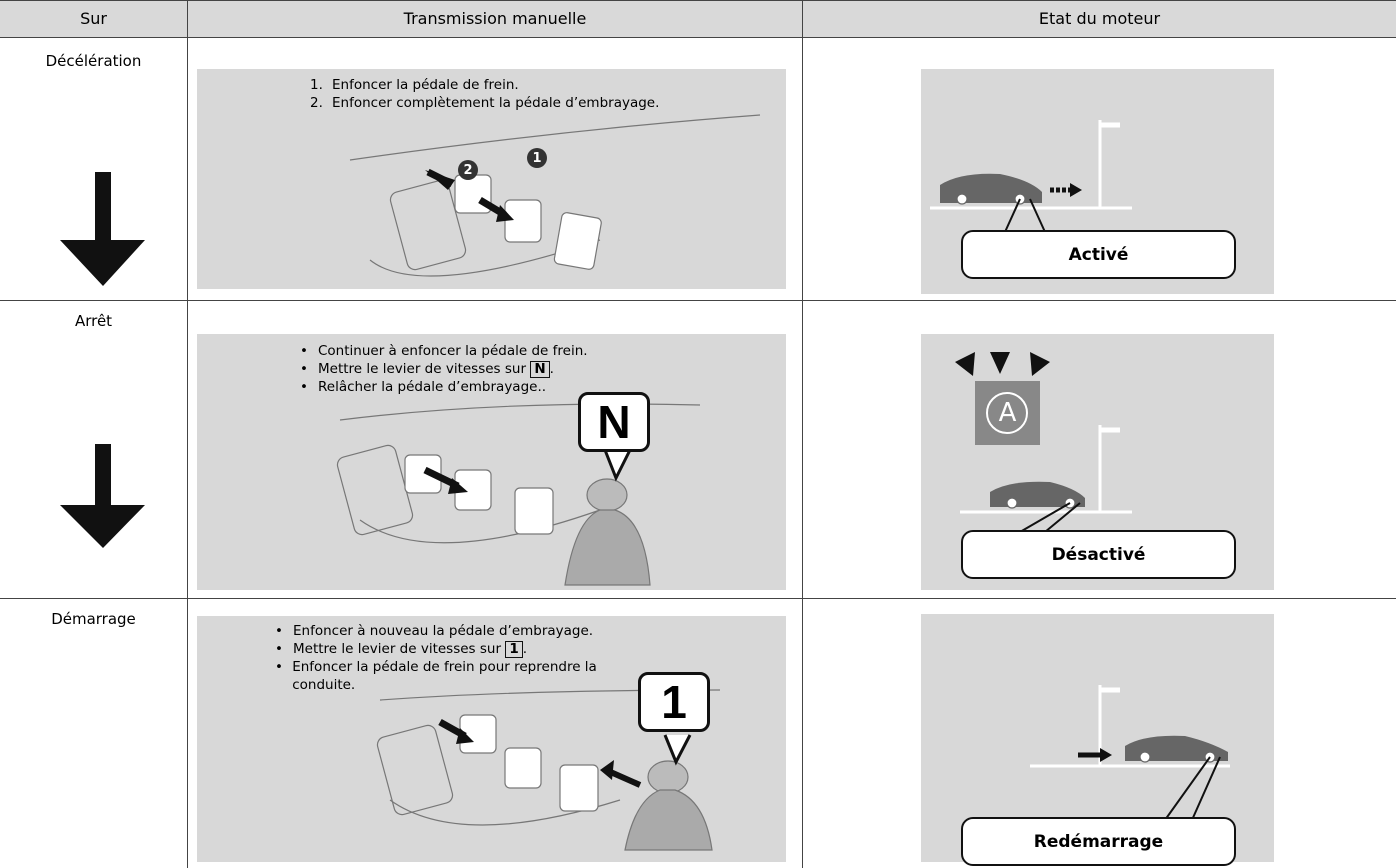  I want to click on step-text: Mettre le levier de vitesses sur 1., so click(410, 649).